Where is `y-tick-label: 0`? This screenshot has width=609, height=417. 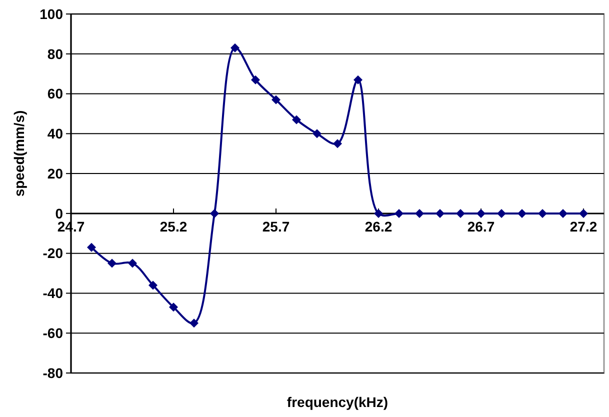
y-tick-label: 0 is located at coordinates (59, 213).